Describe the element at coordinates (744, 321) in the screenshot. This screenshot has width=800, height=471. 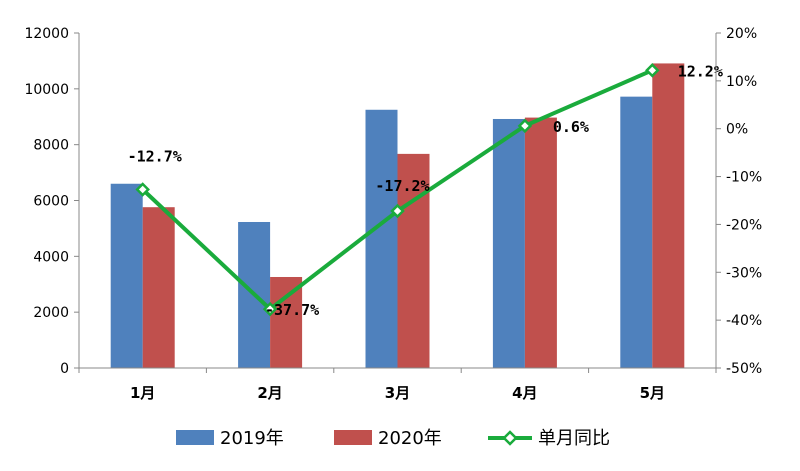
I see `y-right-tick-label: -40%` at that location.